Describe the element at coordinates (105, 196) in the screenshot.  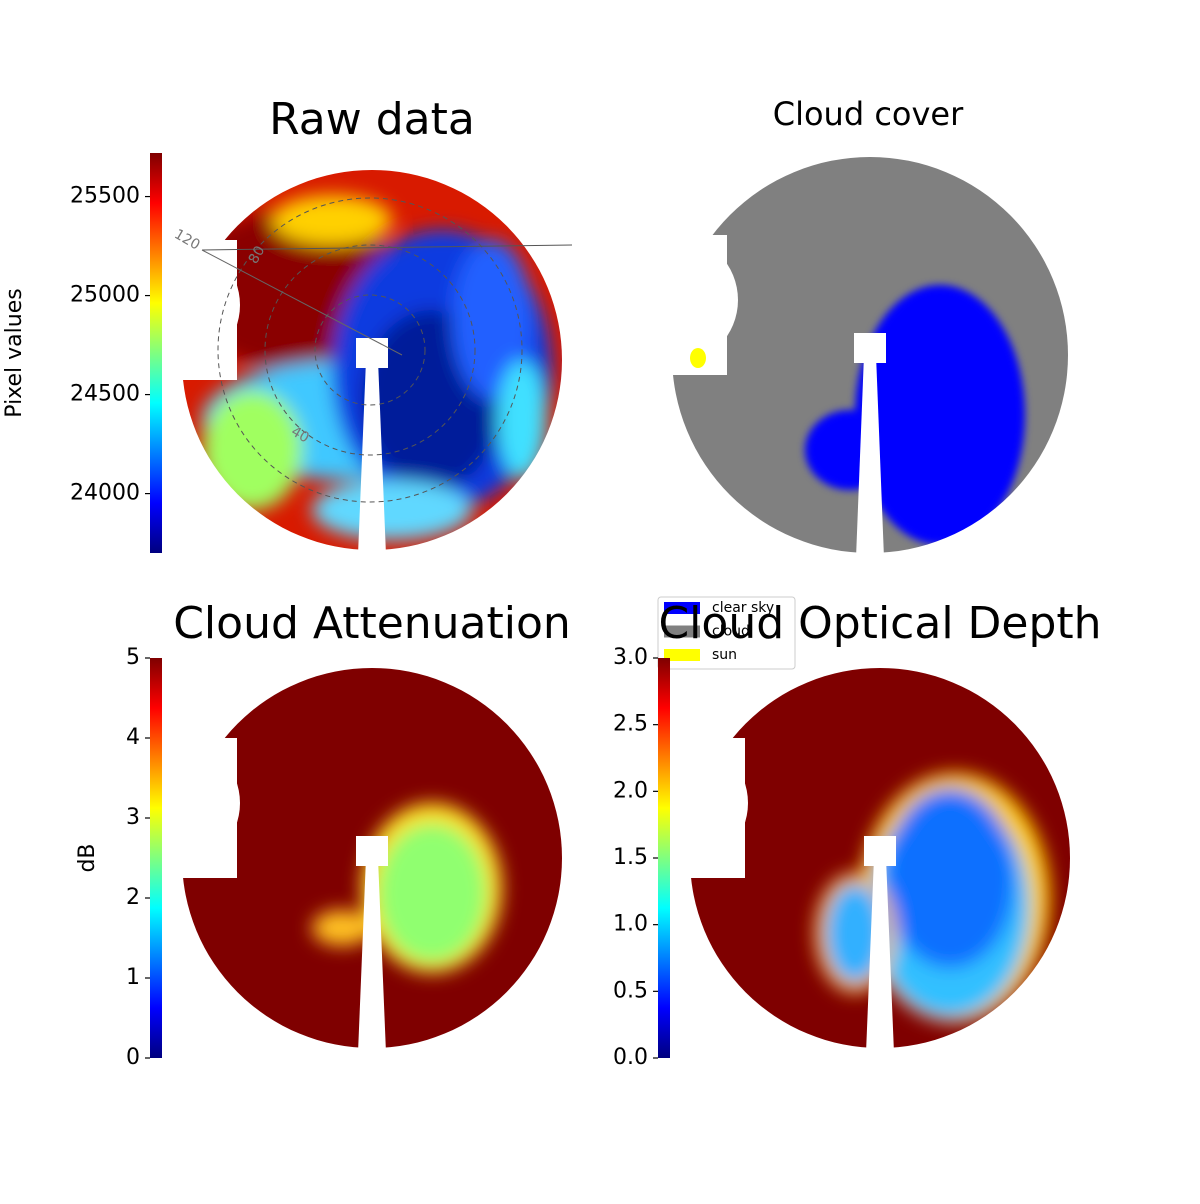
I see `colorbar-tick-label: 25500` at that location.